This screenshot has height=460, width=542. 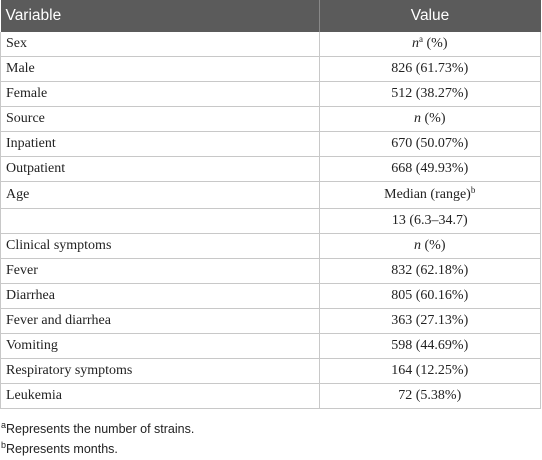 I want to click on table-row: Female 512 (38.27%), so click(x=270, y=94).